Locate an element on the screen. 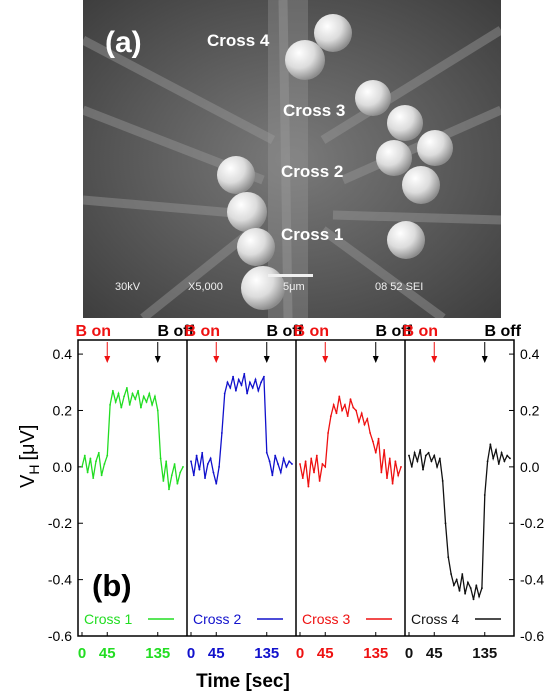 The height and width of the screenshot is (697, 556). legend-label-1: Cross 1 is located at coordinates (108, 619).